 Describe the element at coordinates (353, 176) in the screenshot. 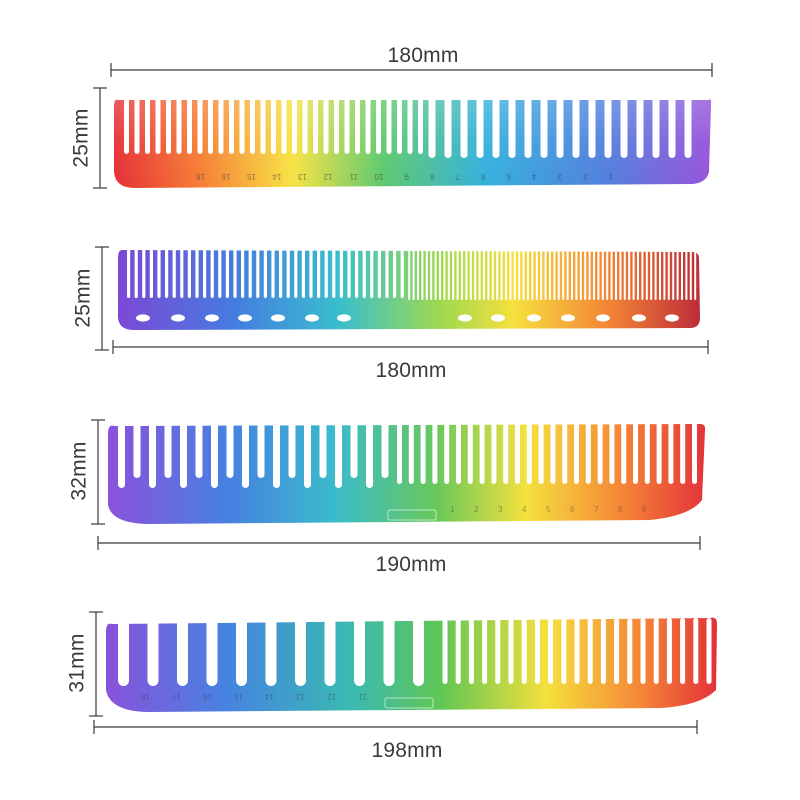

I see `scale-mark: 11` at that location.